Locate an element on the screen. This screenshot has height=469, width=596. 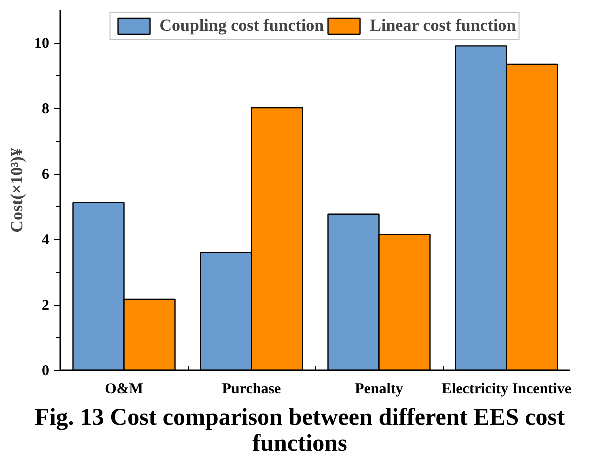
legend-label: Coupling cost function is located at coordinates (242, 26).